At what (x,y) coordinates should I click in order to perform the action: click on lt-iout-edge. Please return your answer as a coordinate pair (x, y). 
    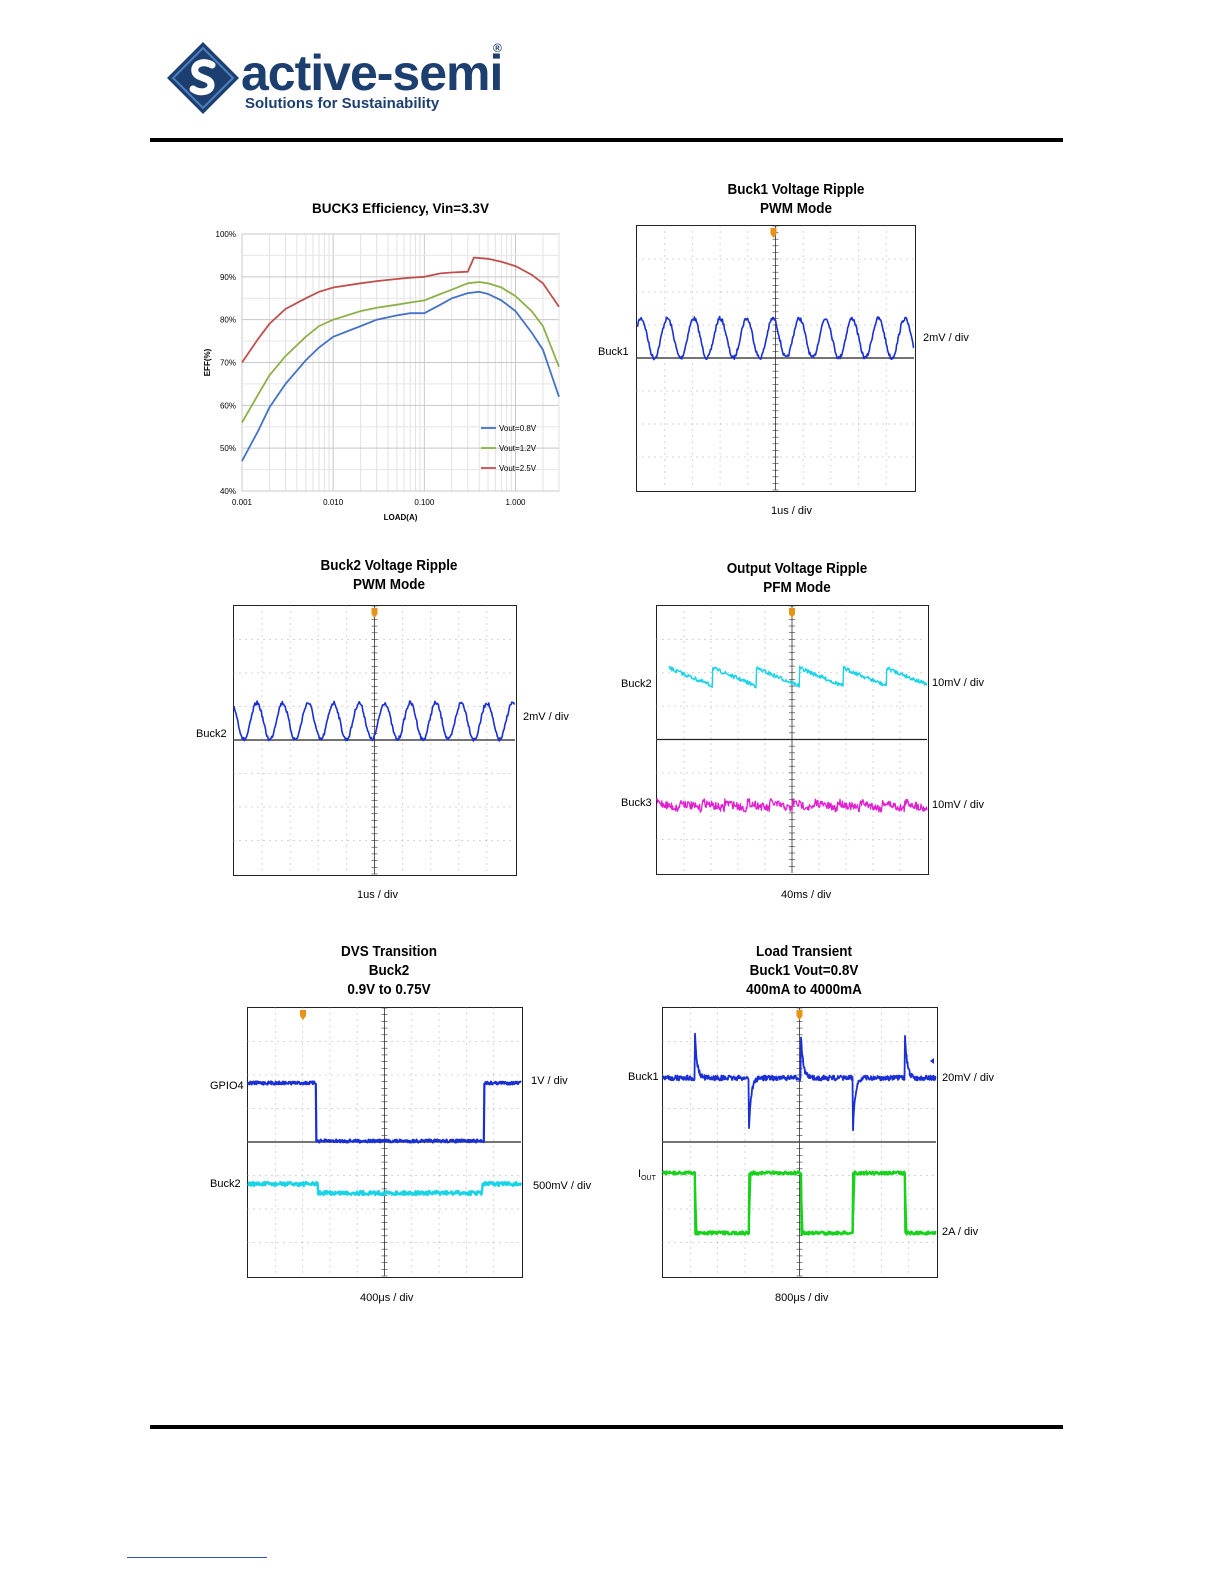
    Looking at the image, I should click on (696, 1203).